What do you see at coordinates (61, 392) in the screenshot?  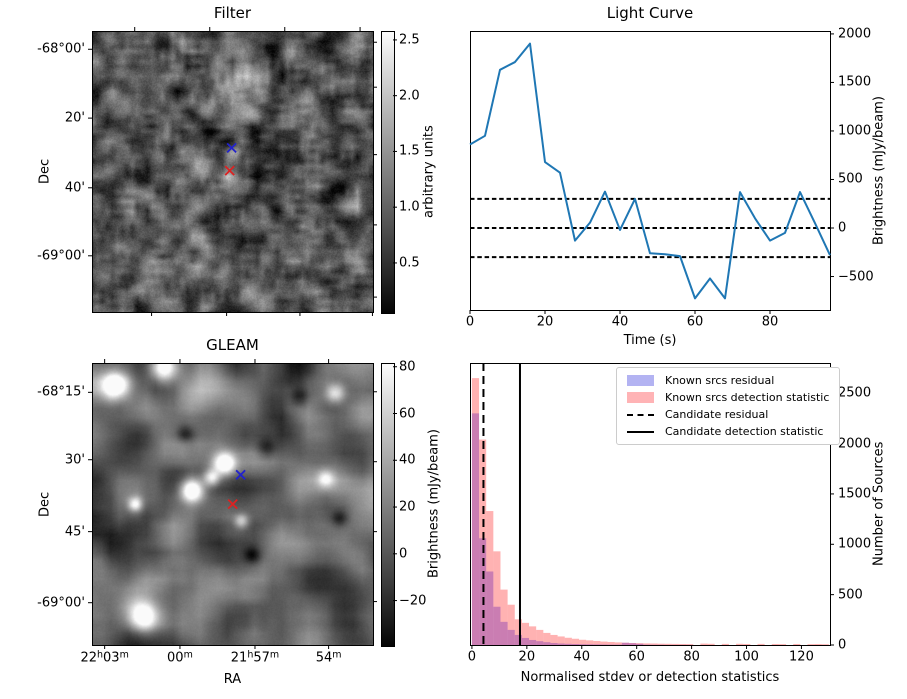 I see `tick-label: -68°15'` at bounding box center [61, 392].